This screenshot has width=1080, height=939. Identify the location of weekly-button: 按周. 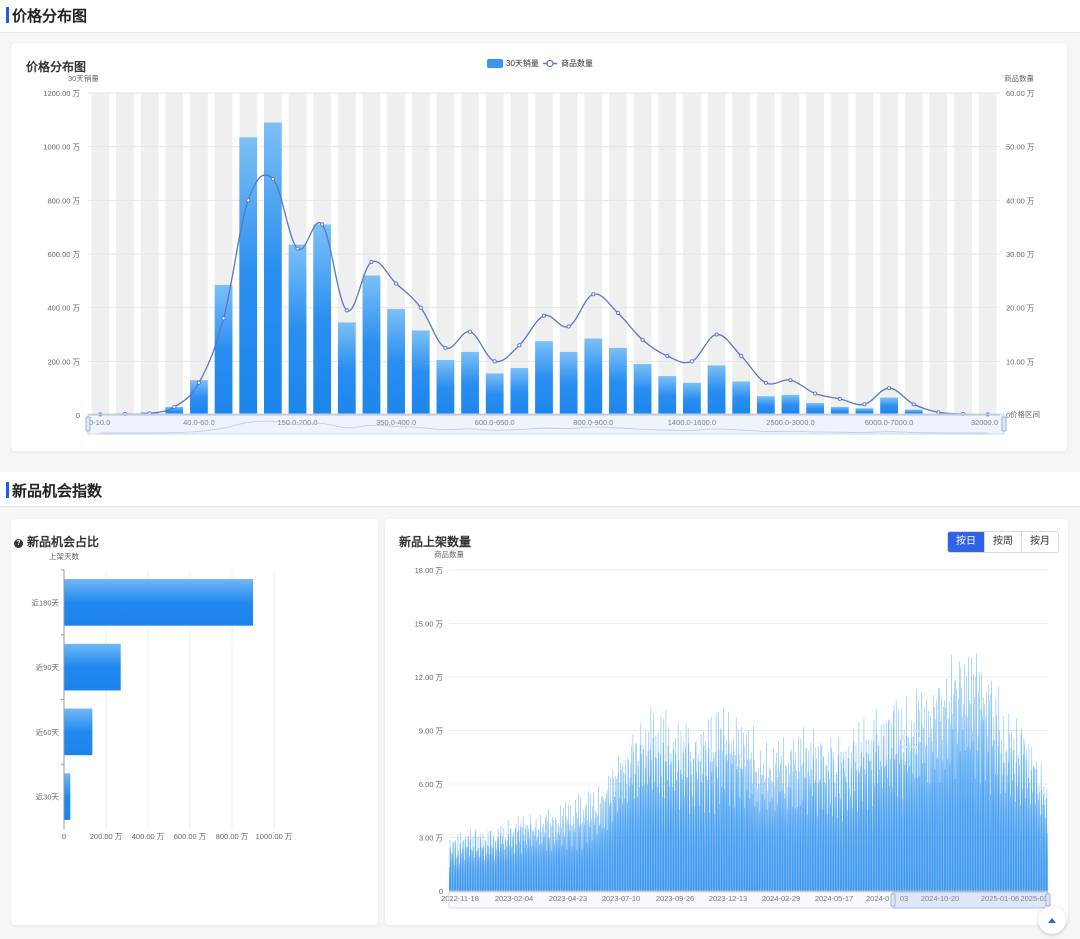
(1002, 542).